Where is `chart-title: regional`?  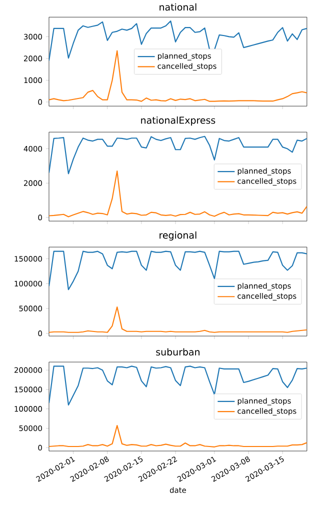
chart-title: regional is located at coordinates (178, 236).